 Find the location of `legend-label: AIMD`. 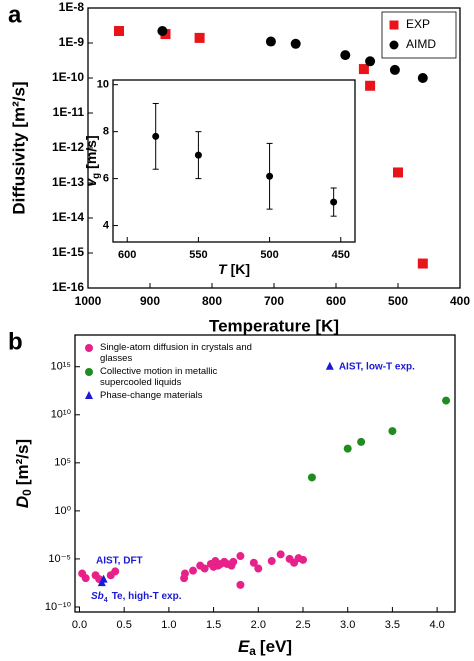

legend-label: AIMD is located at coordinates (421, 44).